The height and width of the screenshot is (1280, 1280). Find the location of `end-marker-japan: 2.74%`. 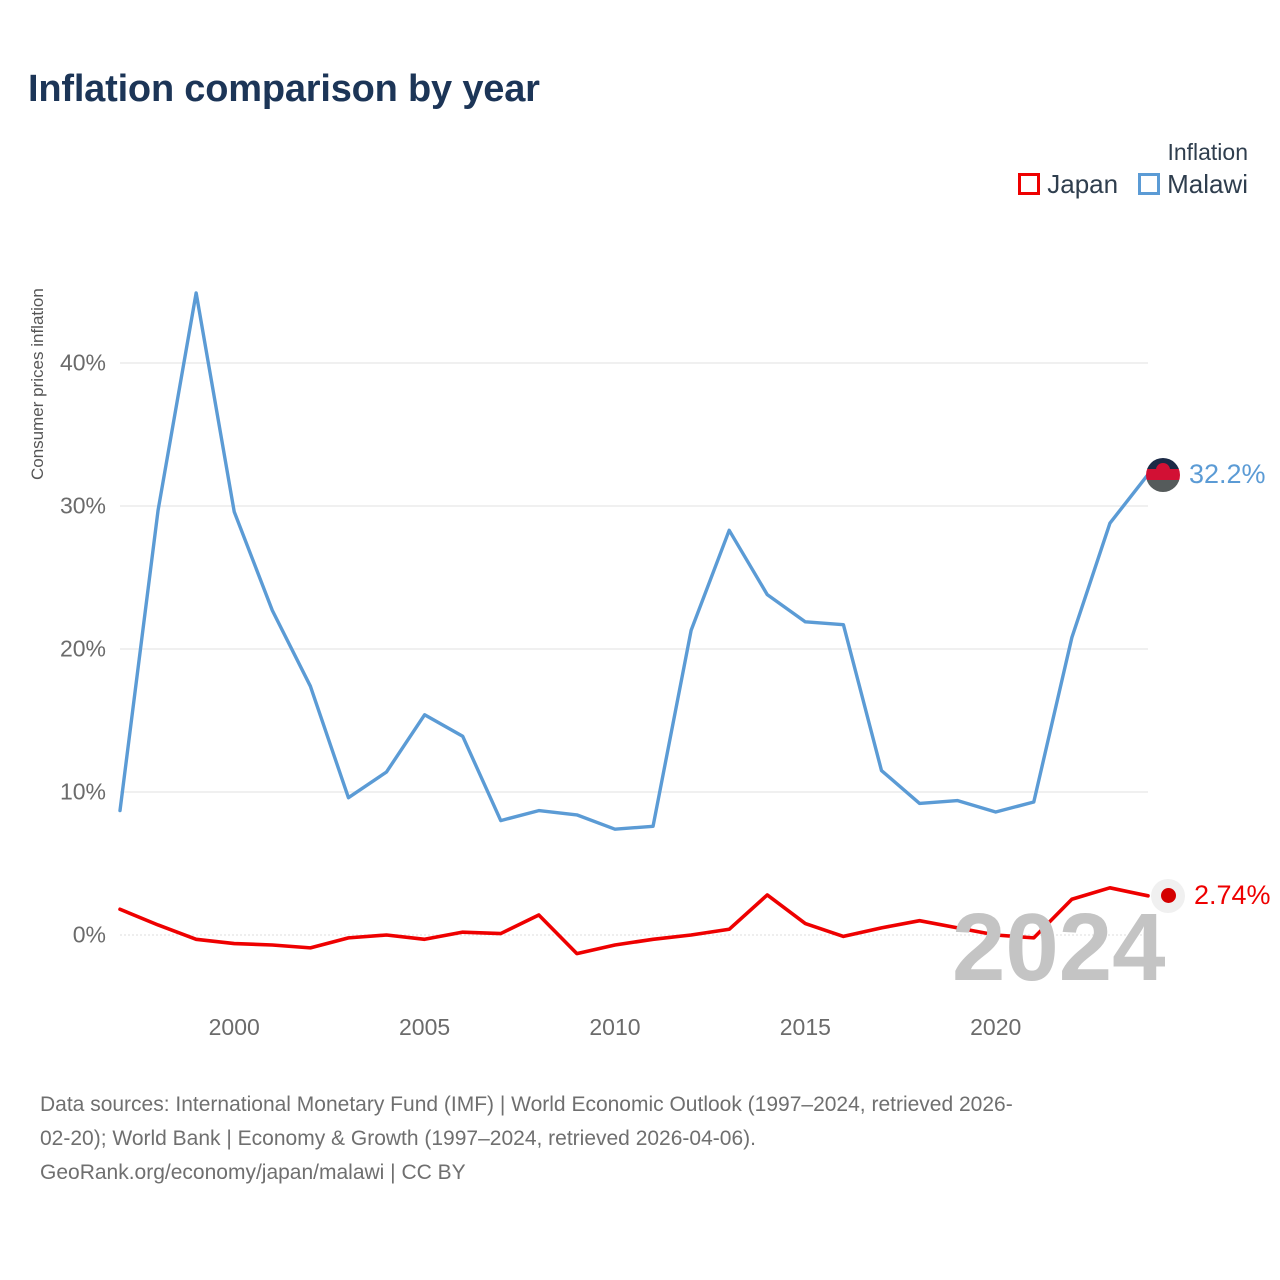

end-marker-japan: 2.74% is located at coordinates (1211, 895).